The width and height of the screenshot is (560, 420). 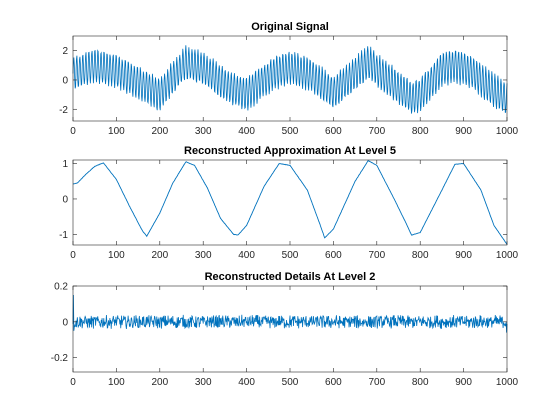 I want to click on subplot-title: Reconstructed Approximation At Level 5, so click(x=290, y=151).